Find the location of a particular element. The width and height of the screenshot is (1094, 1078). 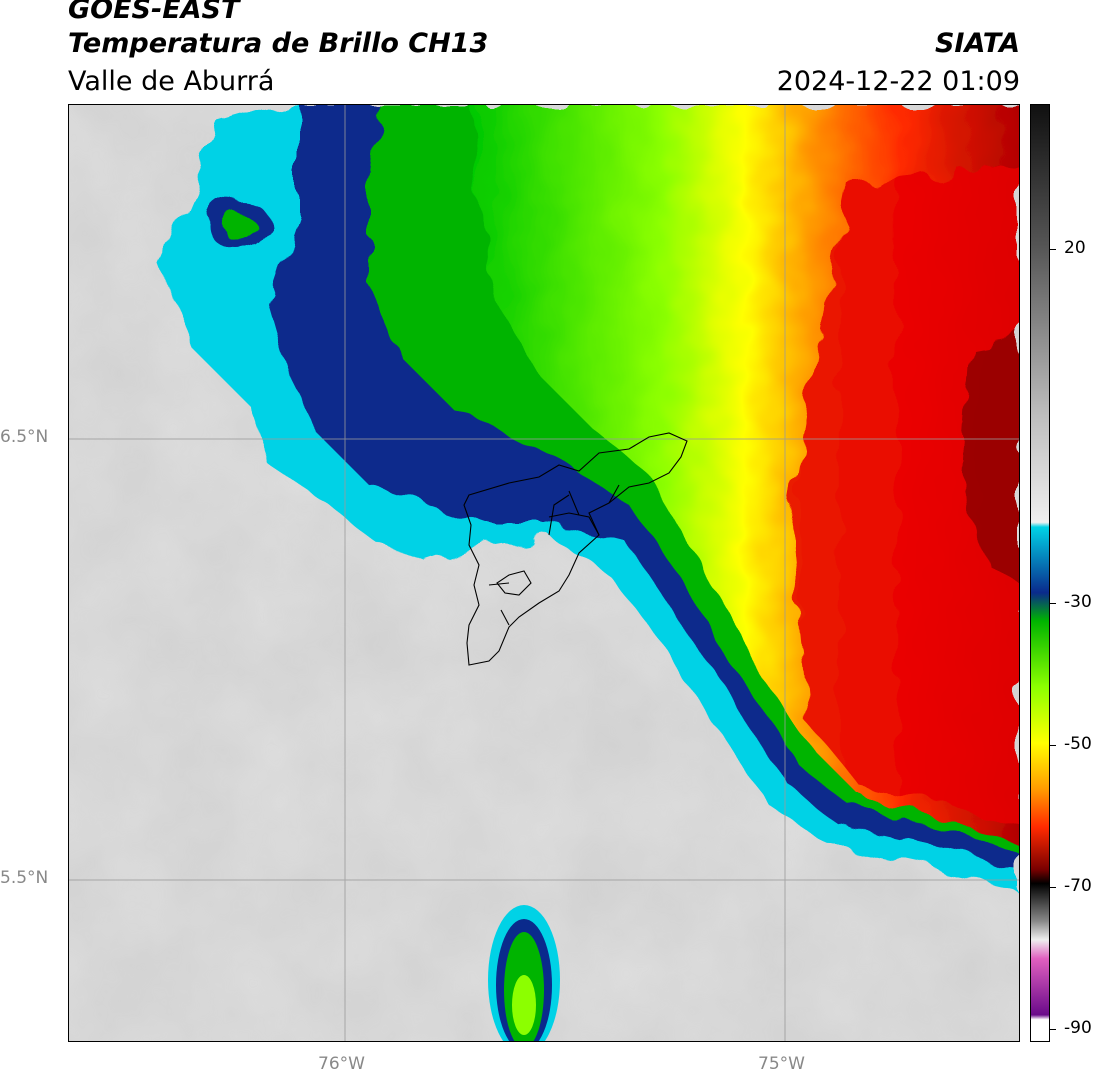

satellite-title: GOES-EAST is located at coordinates (154, 12).